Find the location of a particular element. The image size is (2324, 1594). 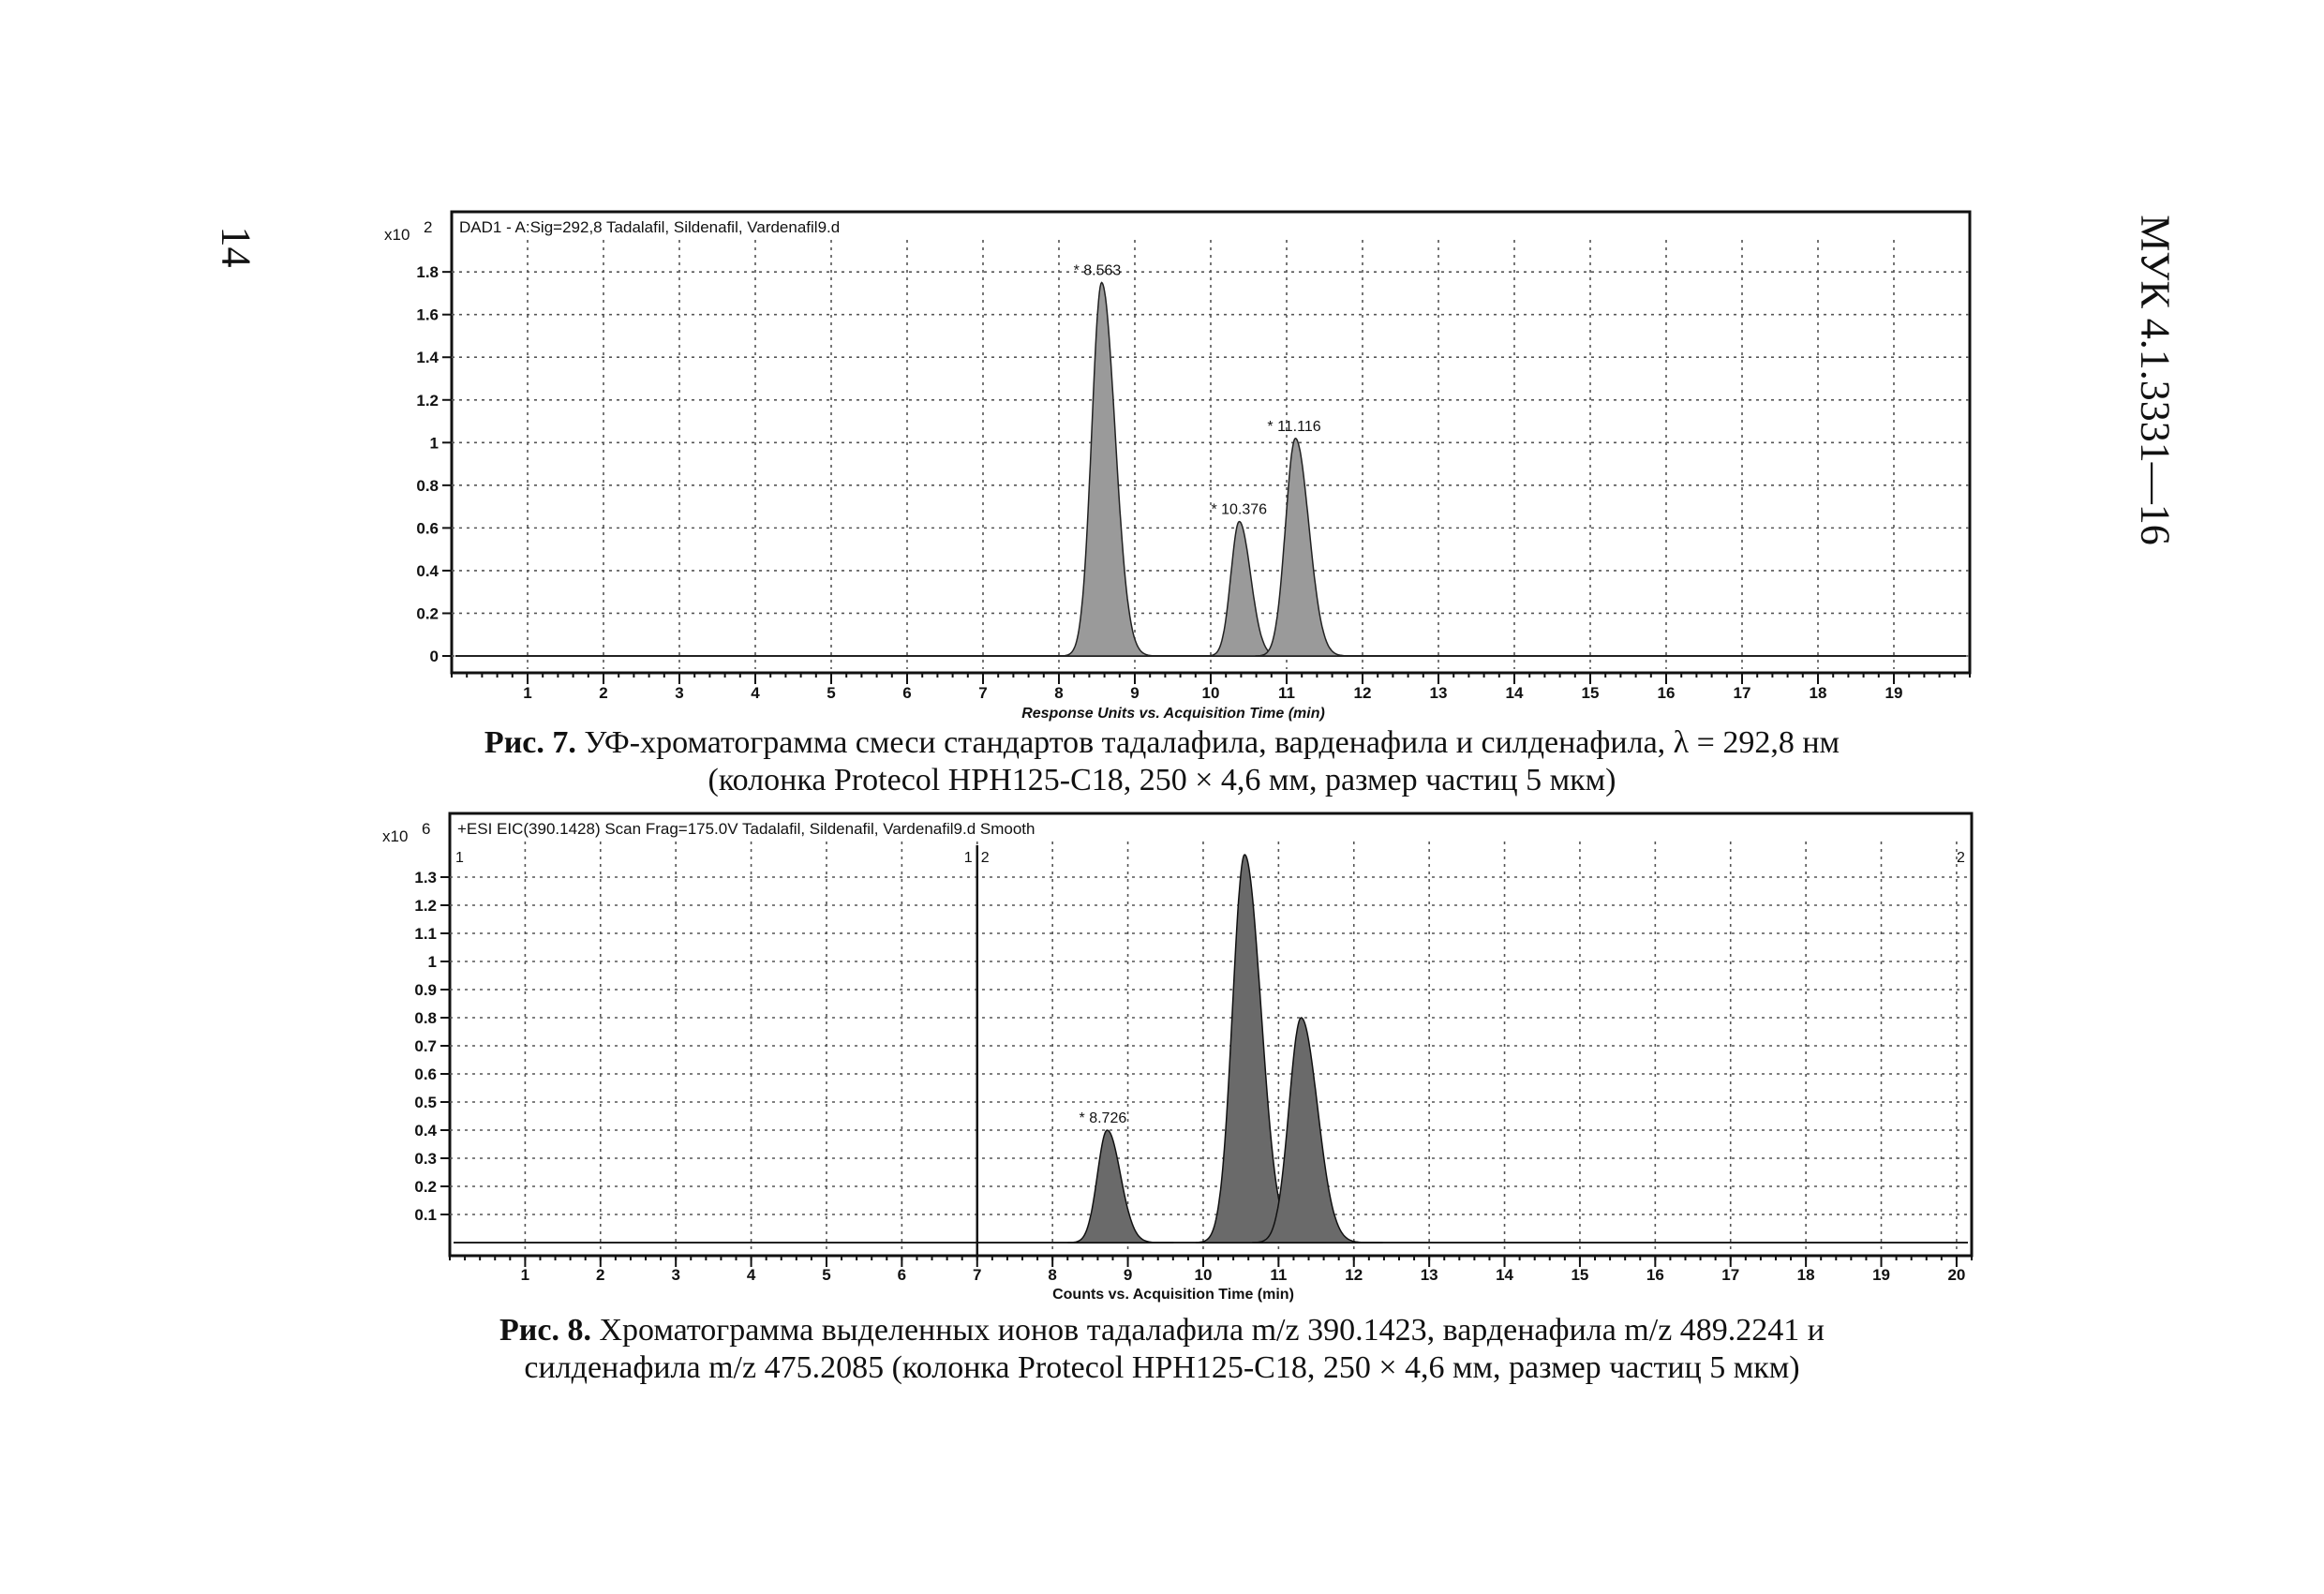

y-tick-label: 0.5 is located at coordinates (425, 1102).